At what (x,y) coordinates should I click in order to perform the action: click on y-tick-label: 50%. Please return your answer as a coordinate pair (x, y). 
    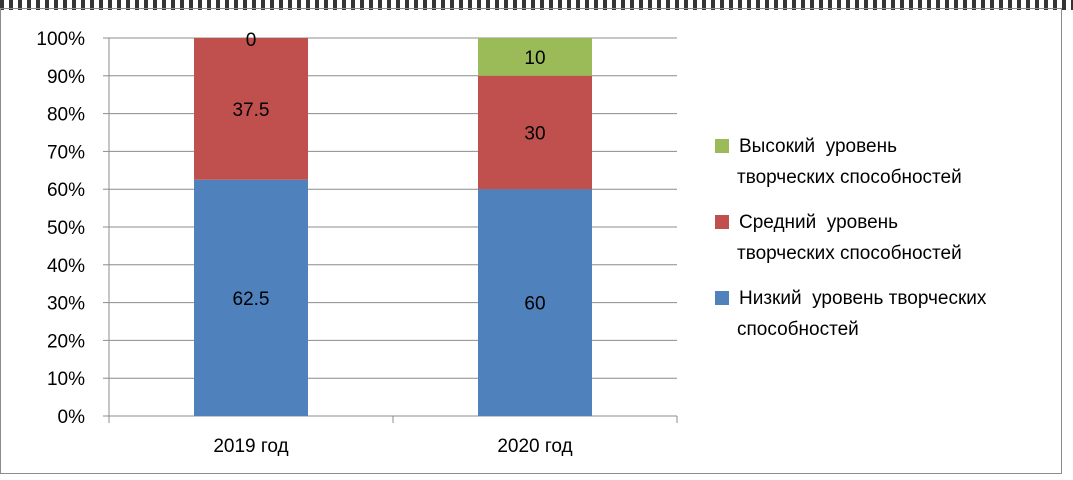
    Looking at the image, I should click on (66, 228).